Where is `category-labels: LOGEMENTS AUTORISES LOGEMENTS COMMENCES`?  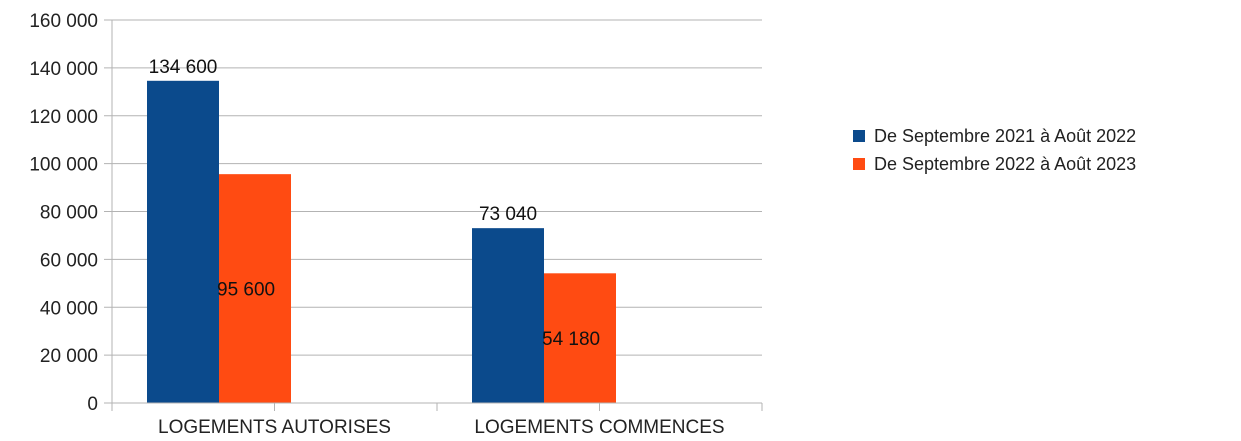 category-labels: LOGEMENTS AUTORISES LOGEMENTS COMMENCES is located at coordinates (441, 427).